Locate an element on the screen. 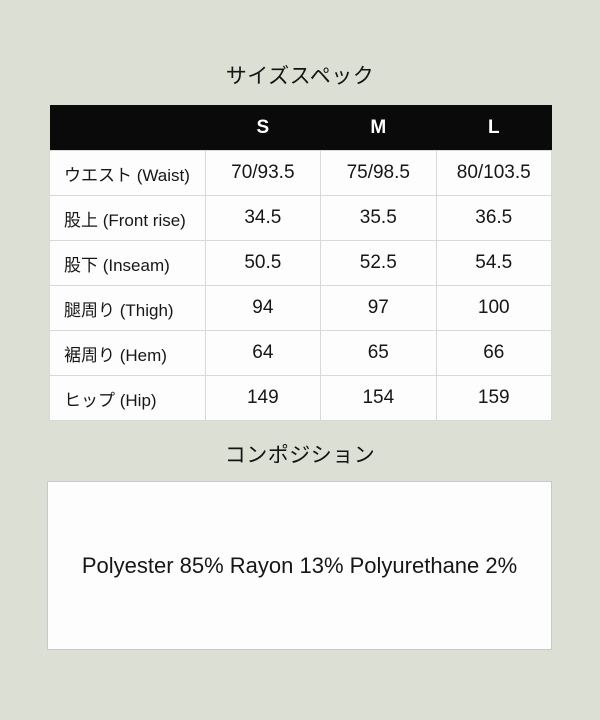  table-row-hip: ヒップ (Hip) 149 154 159 is located at coordinates (301, 398).